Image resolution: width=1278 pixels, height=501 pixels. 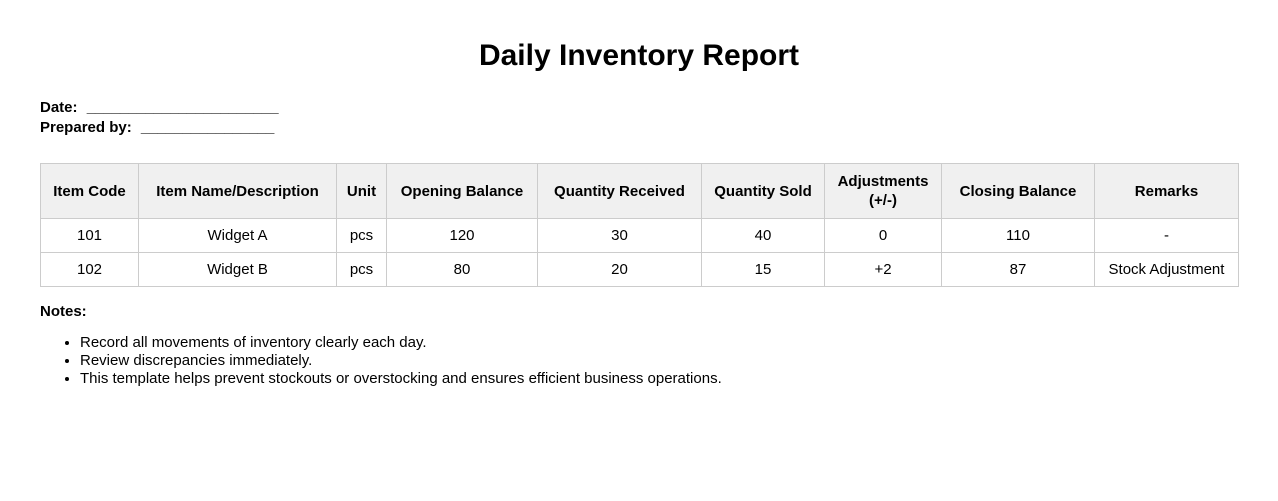 What do you see at coordinates (462, 235) in the screenshot?
I see `table-cell: 120` at bounding box center [462, 235].